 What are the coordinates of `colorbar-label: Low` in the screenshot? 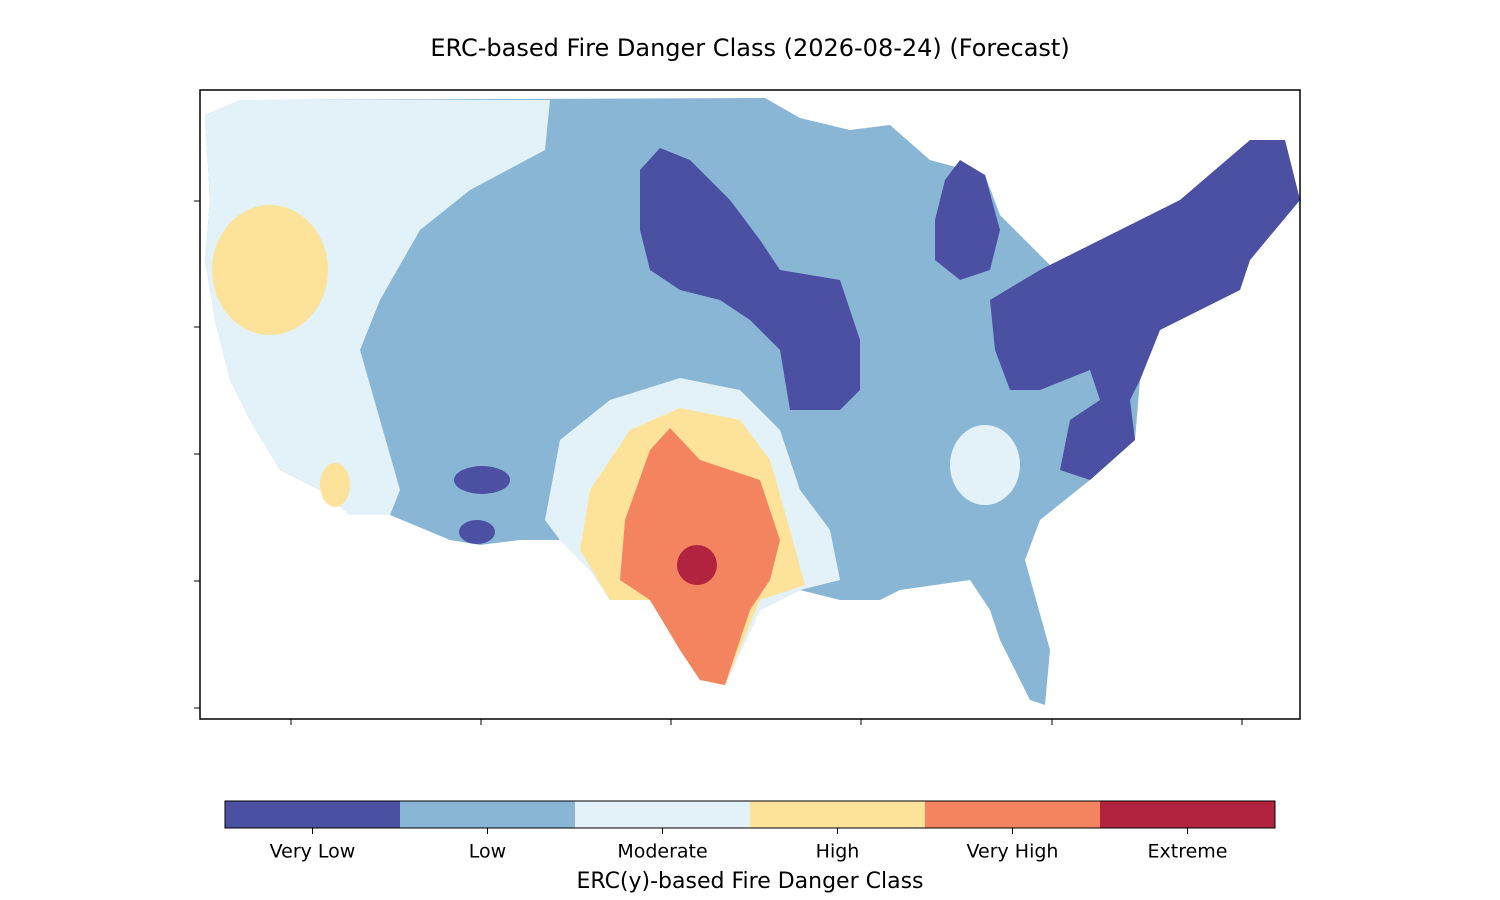 It's located at (487, 852).